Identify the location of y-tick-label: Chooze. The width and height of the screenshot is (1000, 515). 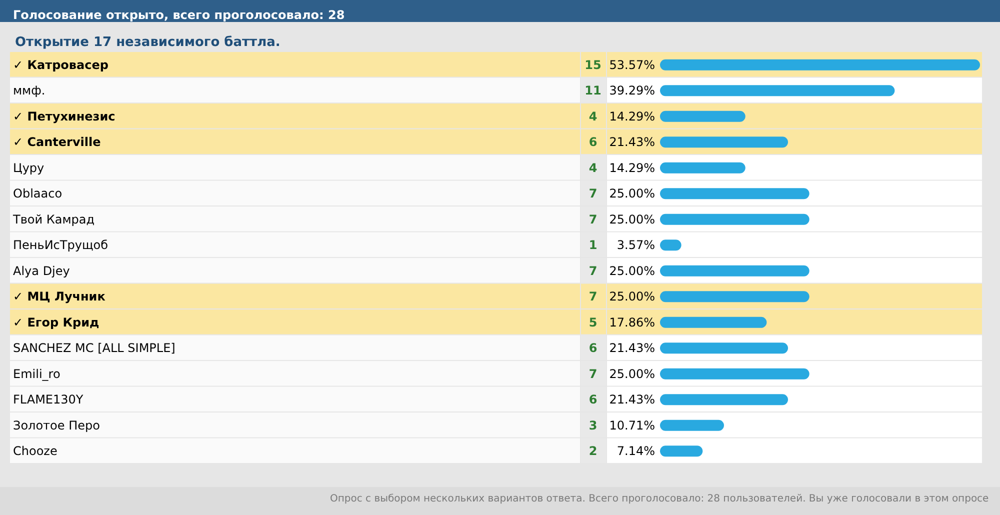
(35, 451).